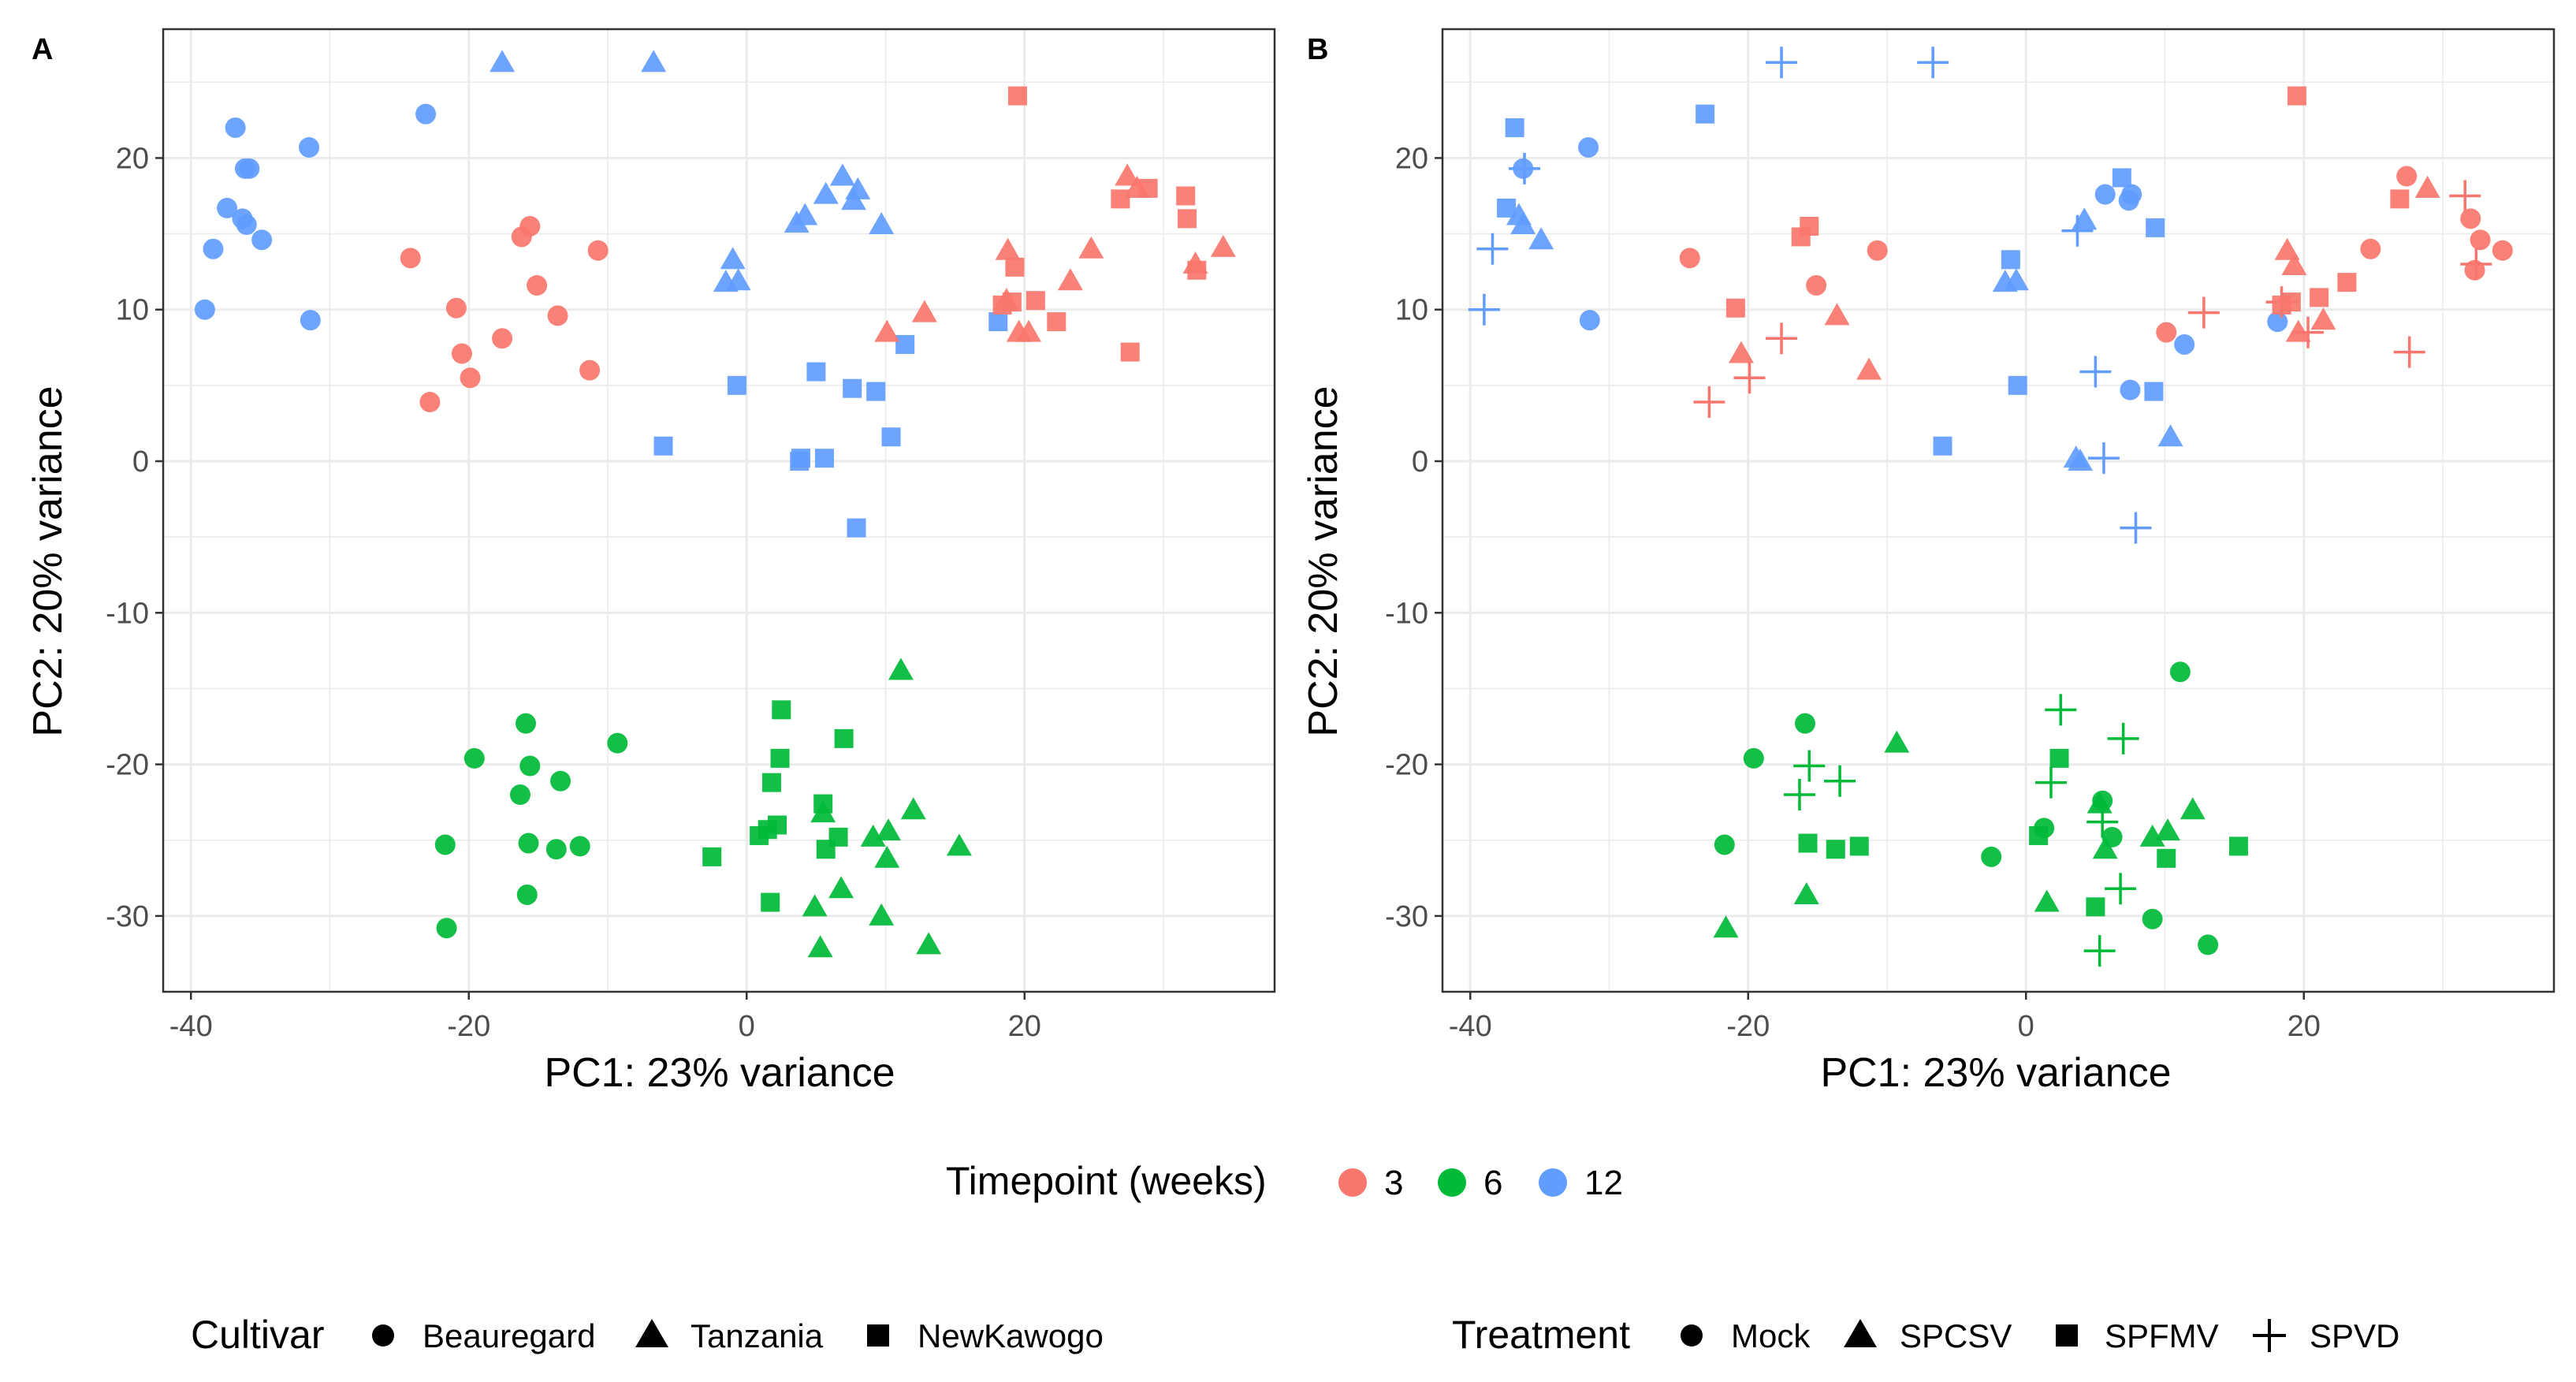  What do you see at coordinates (1106, 1181) in the screenshot?
I see `timepoint-legend-title: Timepoint (weeks)` at bounding box center [1106, 1181].